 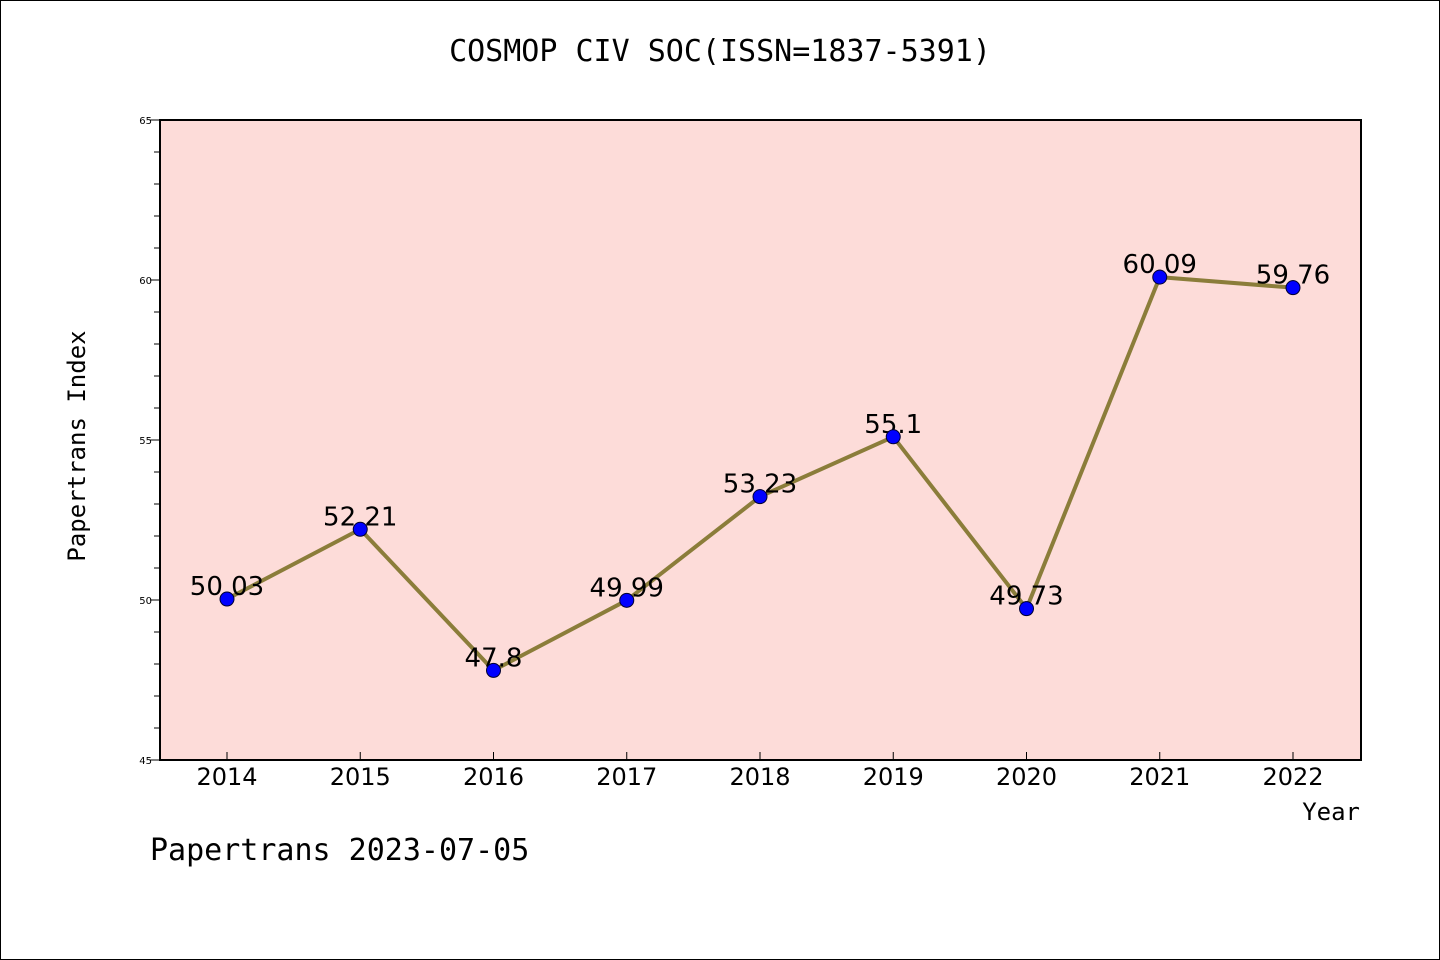 I want to click on x-tick-label: 2015, so click(x=360, y=777).